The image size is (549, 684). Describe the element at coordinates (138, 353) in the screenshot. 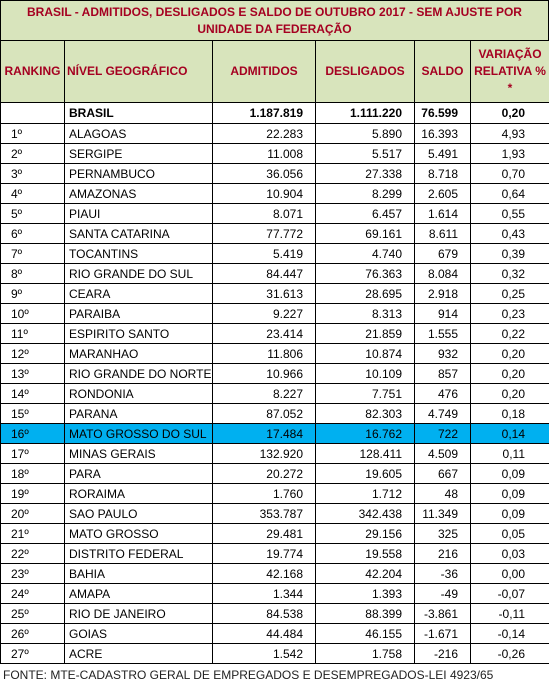

I see `cell: MARANHAO` at that location.